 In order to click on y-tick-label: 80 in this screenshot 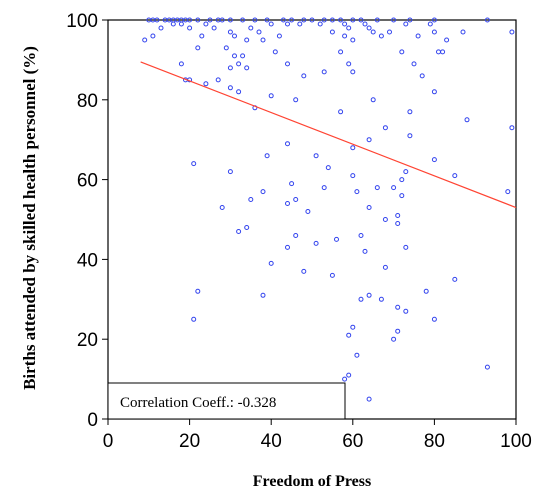, I will do `click(87, 101)`.